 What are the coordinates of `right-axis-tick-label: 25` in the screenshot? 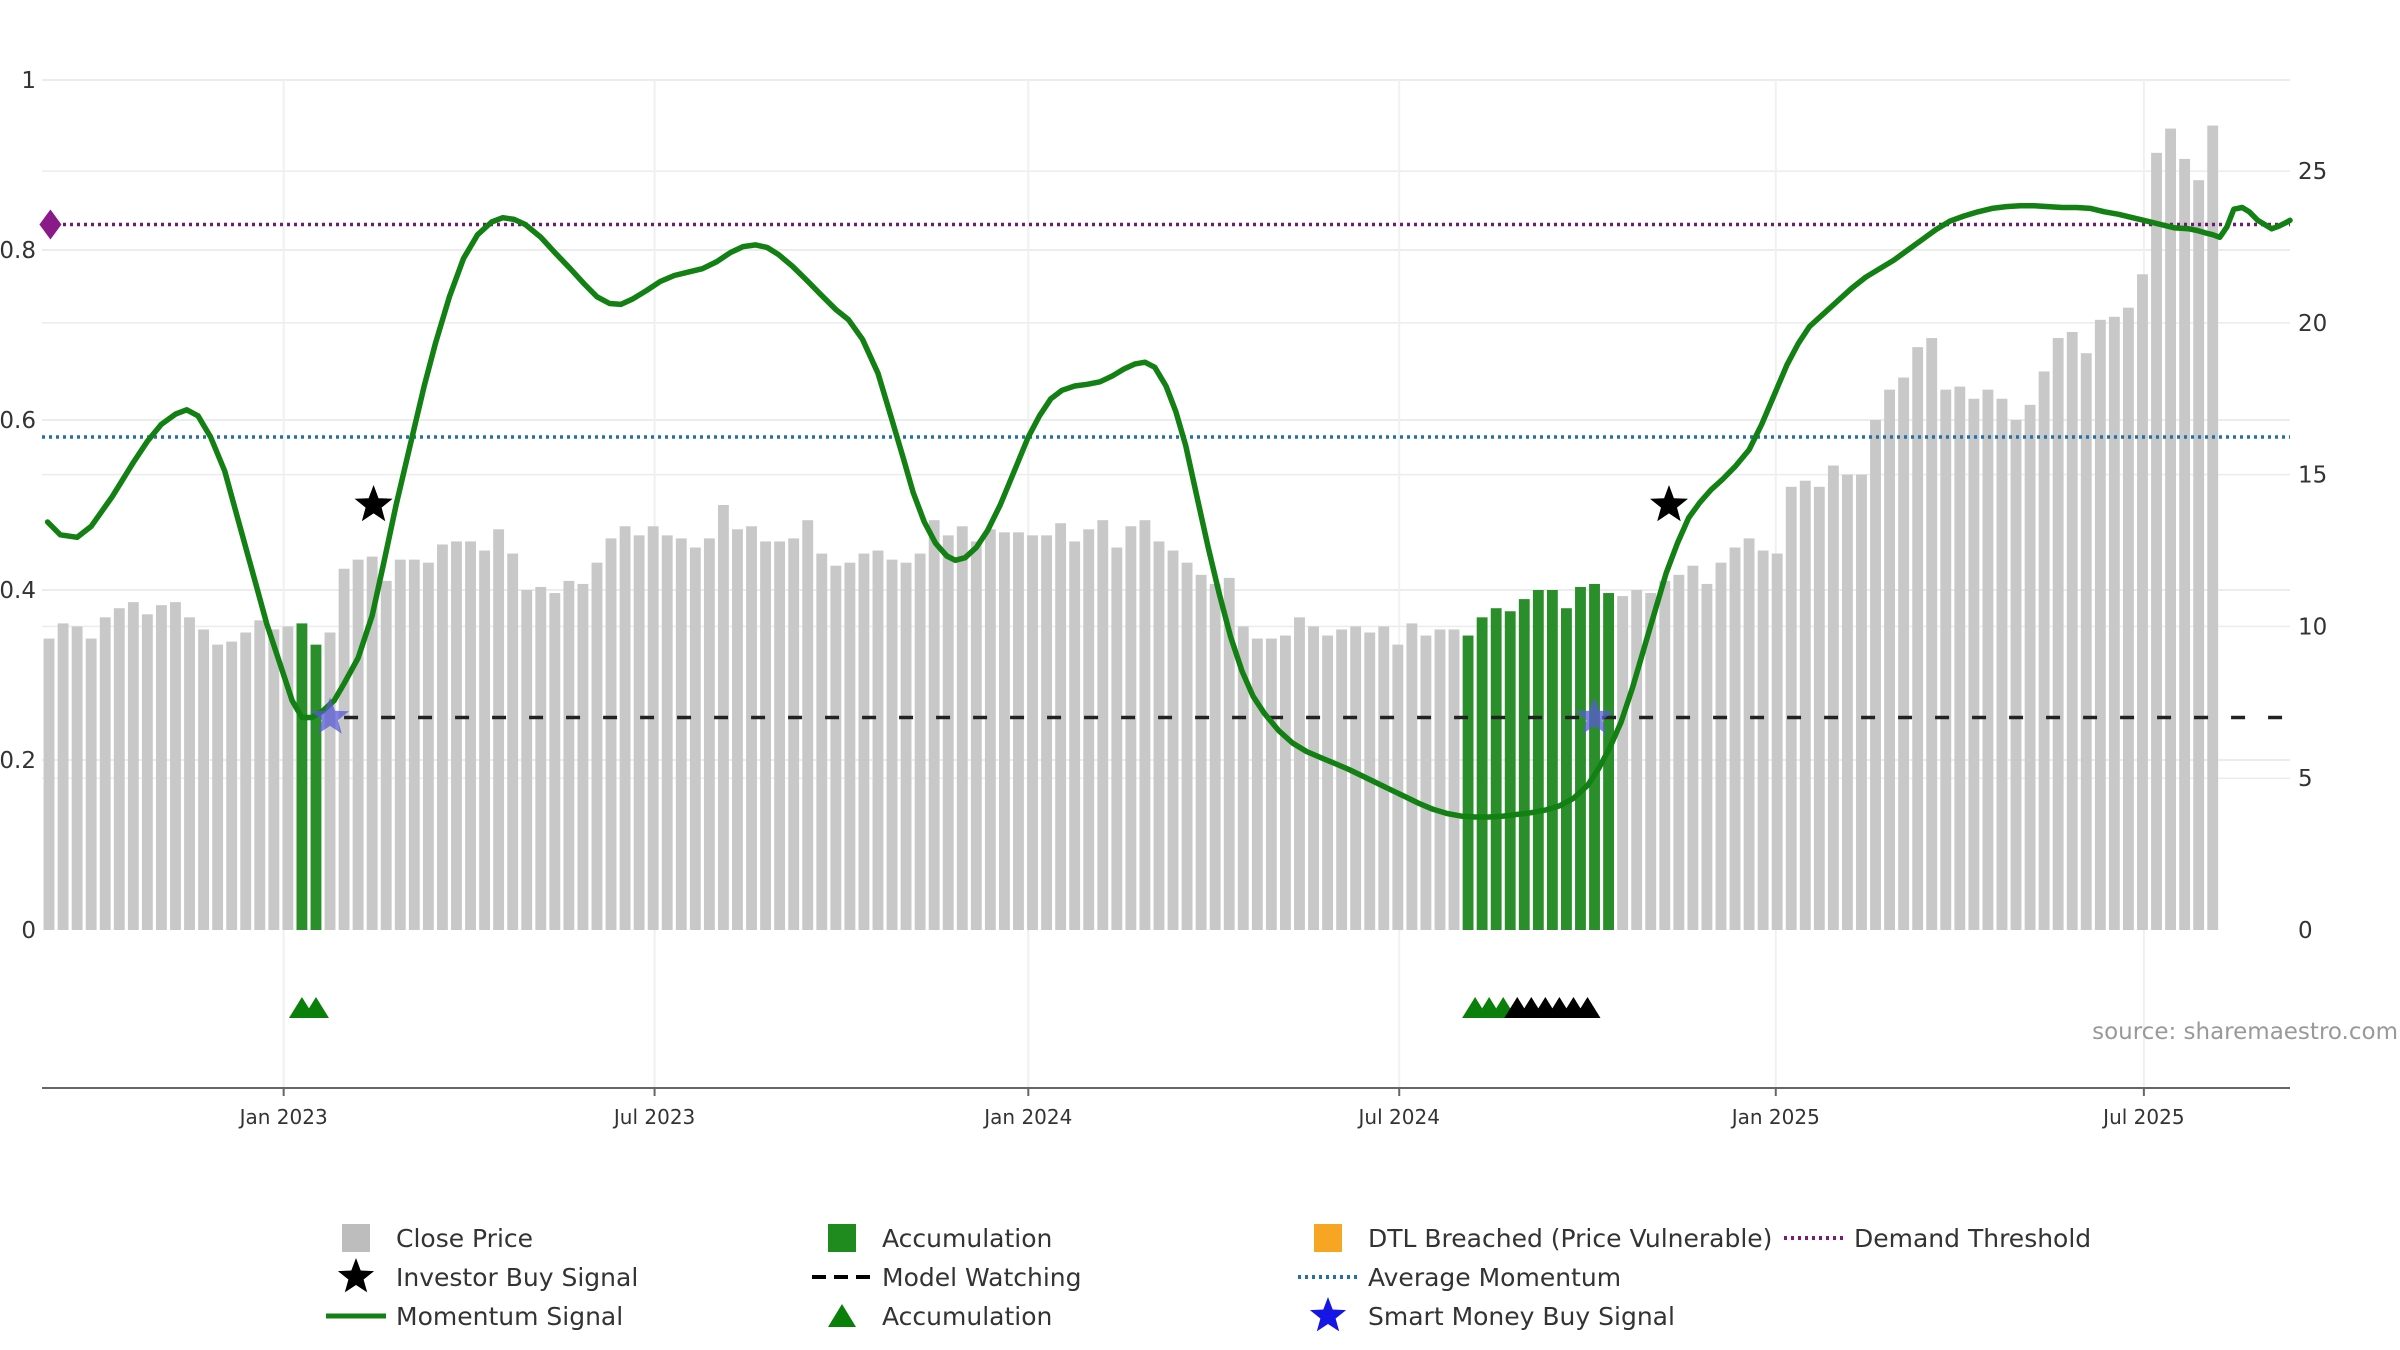 It's located at (2312, 172).